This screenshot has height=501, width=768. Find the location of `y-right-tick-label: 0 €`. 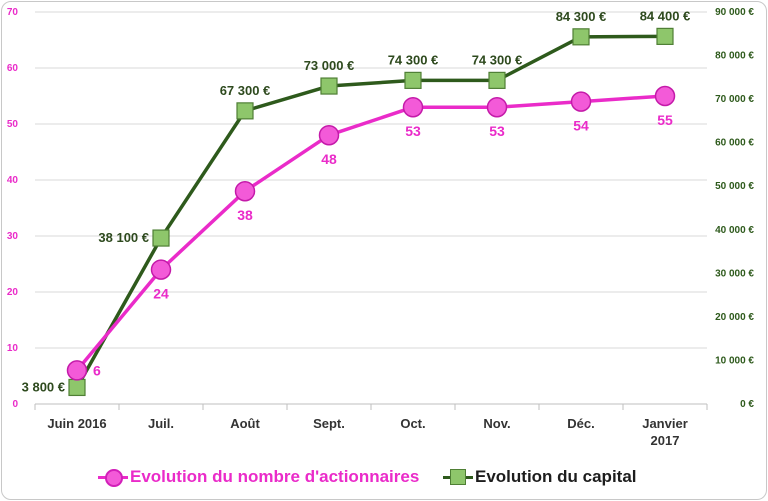

y-right-tick-label: 0 € is located at coordinates (747, 404).